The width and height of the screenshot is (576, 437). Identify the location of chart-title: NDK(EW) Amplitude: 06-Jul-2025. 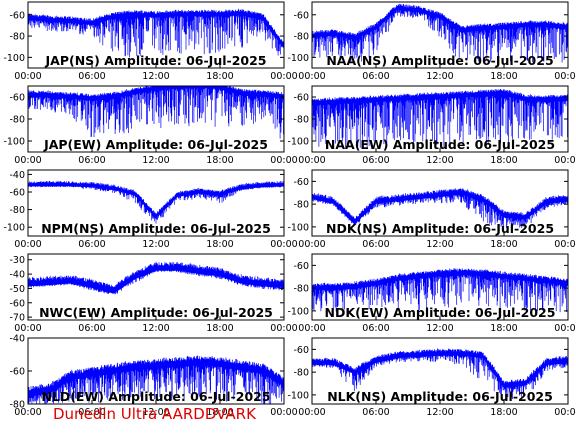
(440, 312).